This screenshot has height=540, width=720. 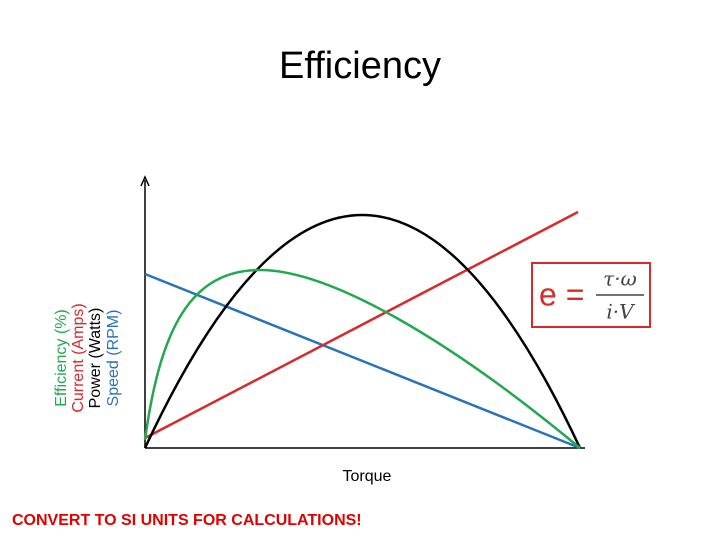 What do you see at coordinates (561, 294) in the screenshot?
I see `formula-lhs: e =` at bounding box center [561, 294].